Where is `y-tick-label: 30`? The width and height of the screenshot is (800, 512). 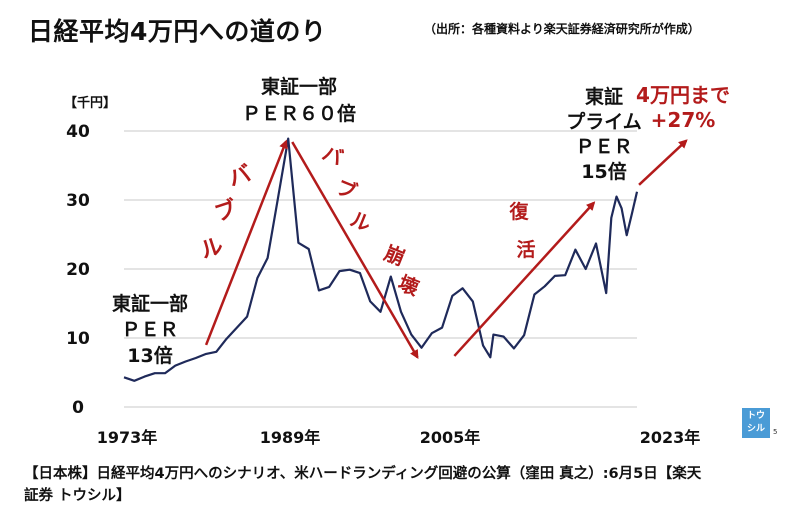
y-tick-label: 30 is located at coordinates (78, 201).